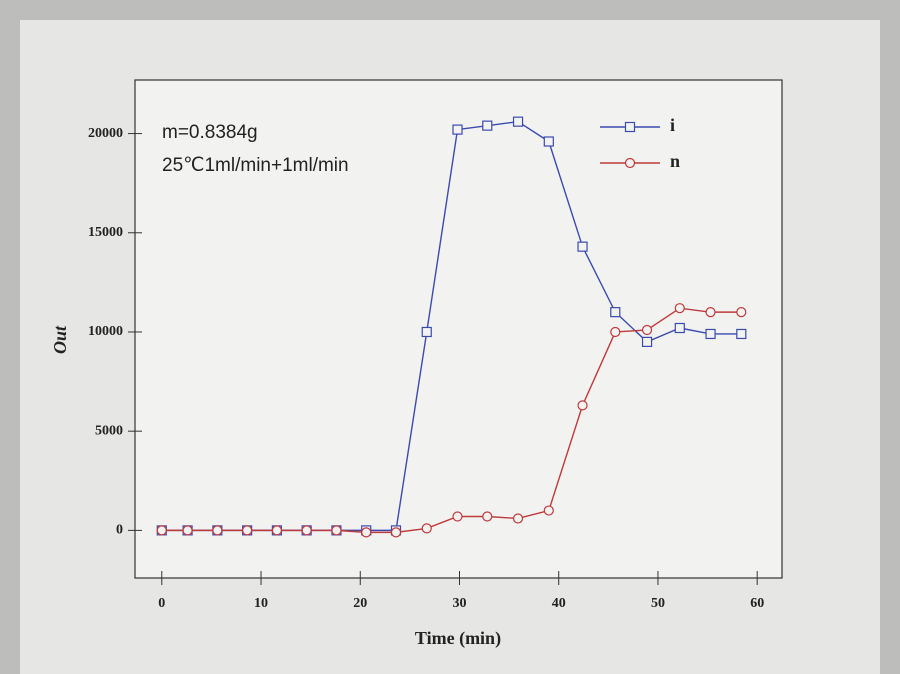 The width and height of the screenshot is (900, 674). Describe the element at coordinates (757, 603) in the screenshot. I see `x-tick-label: 60` at that location.